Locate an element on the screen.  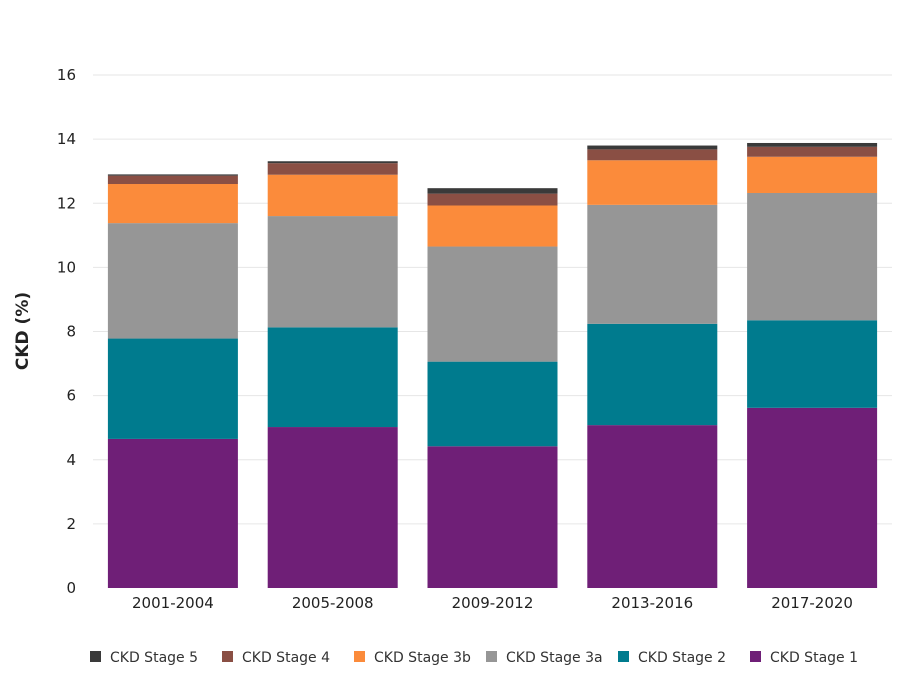
y-axis-ticks: 0 2 4 6 8 10 12 14 16 is located at coordinates (66, 331).